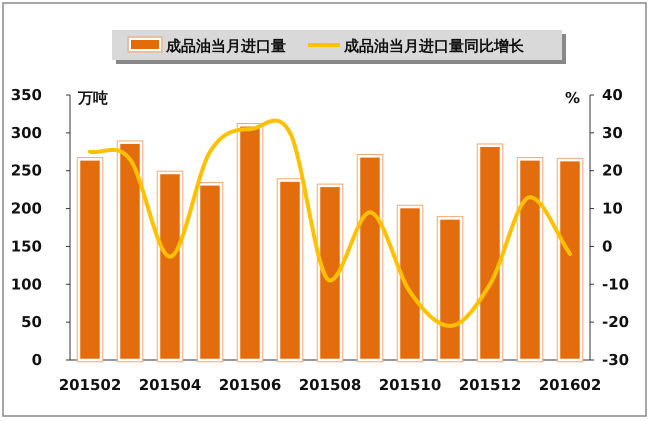 The image size is (651, 421). Describe the element at coordinates (572, 98) in the screenshot. I see `y2-axis-title: %` at that location.